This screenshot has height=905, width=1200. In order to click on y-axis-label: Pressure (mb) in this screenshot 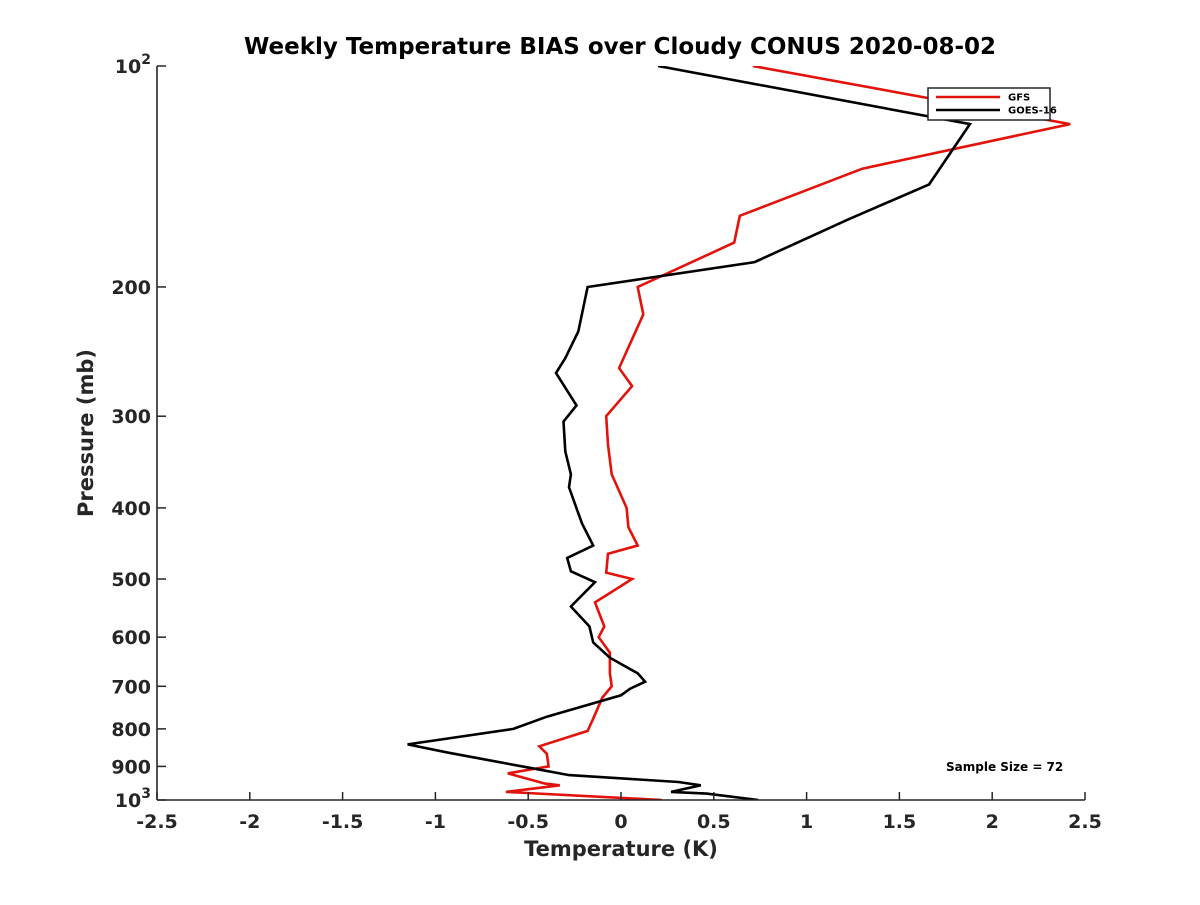, I will do `click(86, 433)`.